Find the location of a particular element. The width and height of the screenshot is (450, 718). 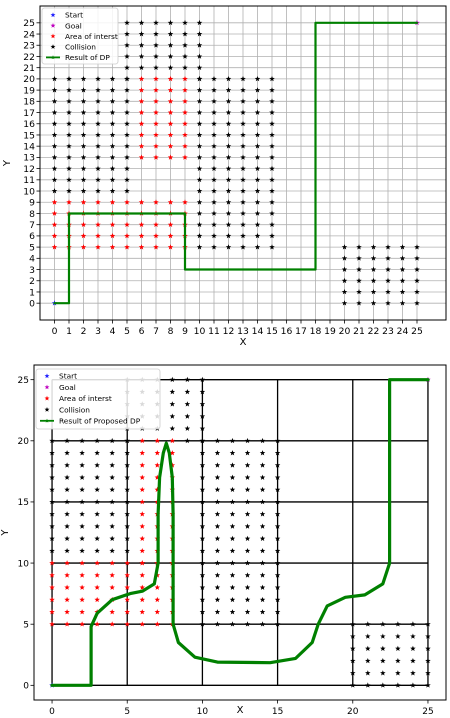

x-tick-label: 1 is located at coordinates (69, 331).